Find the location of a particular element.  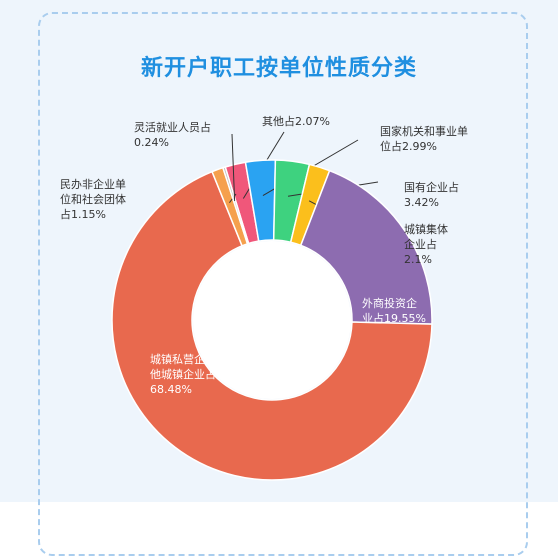

leader-line is located at coordinates (233, 167).